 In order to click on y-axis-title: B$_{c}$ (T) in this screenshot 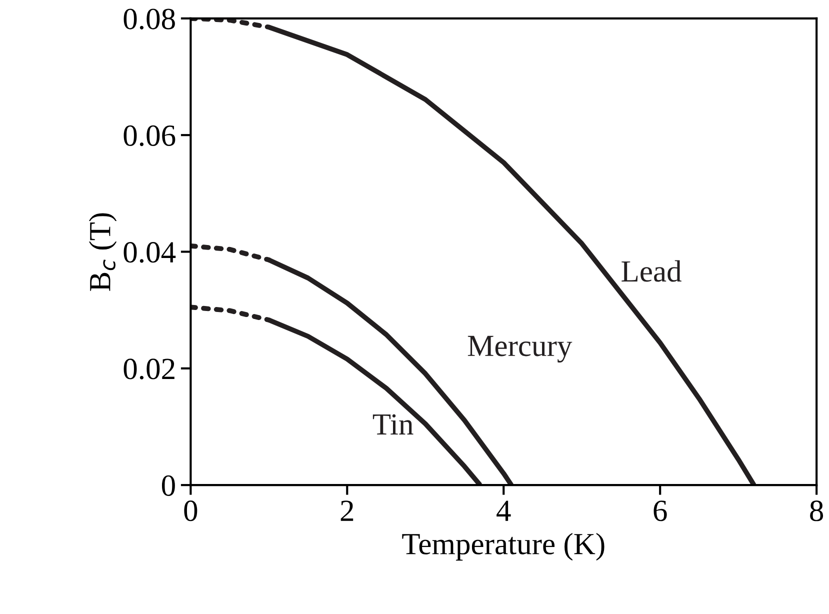, I will do `click(102, 252)`.